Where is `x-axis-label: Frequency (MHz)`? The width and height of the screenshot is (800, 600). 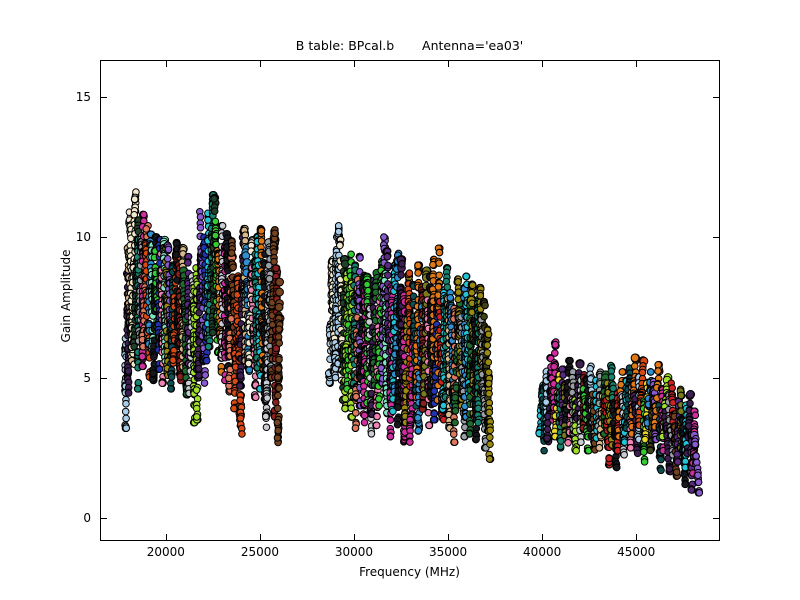 x-axis-label: Frequency (MHz) is located at coordinates (409, 572).